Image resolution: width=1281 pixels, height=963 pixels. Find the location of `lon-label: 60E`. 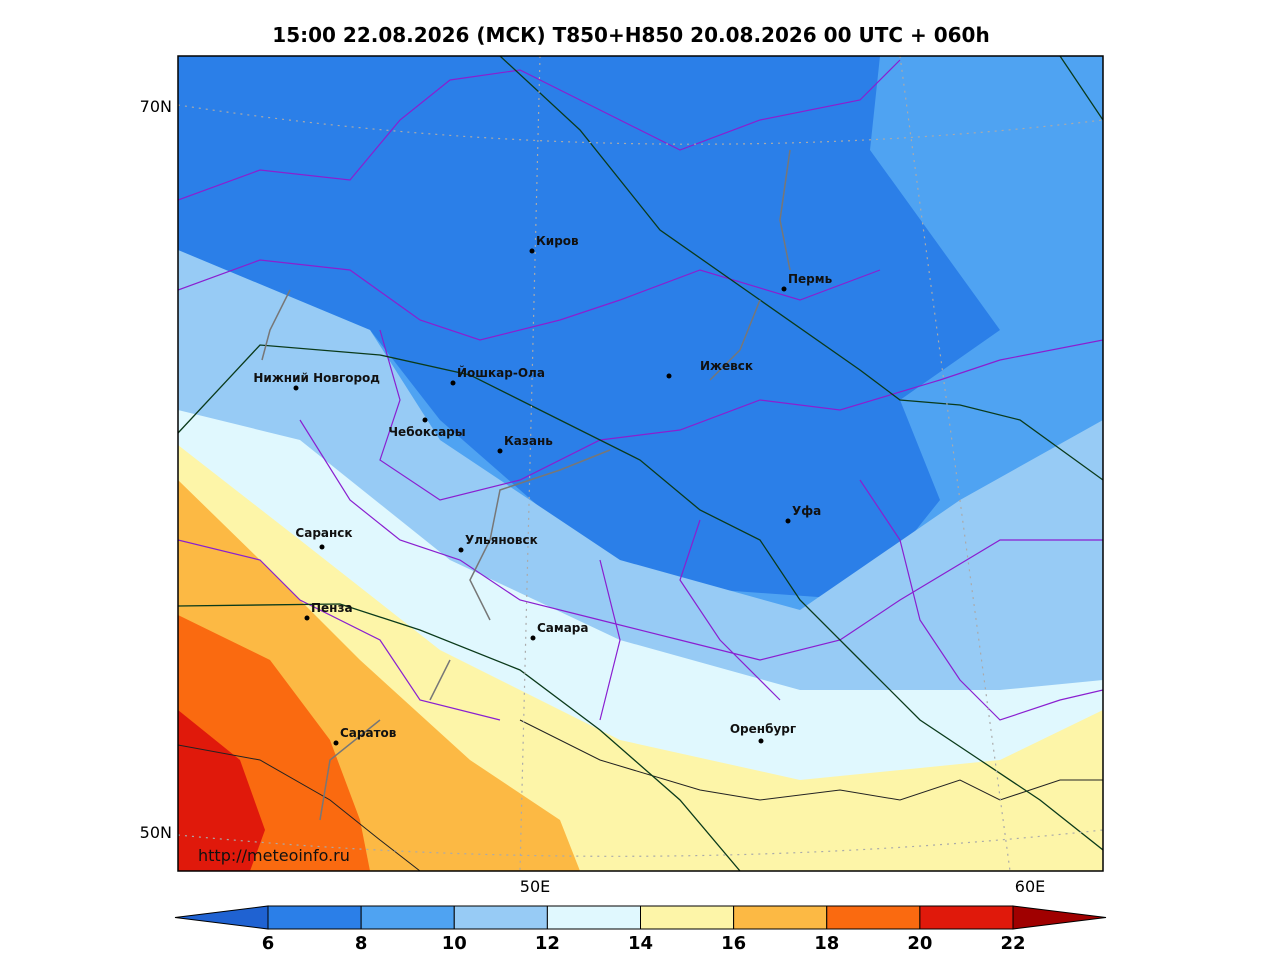

lon-label: 60E is located at coordinates (1030, 886).